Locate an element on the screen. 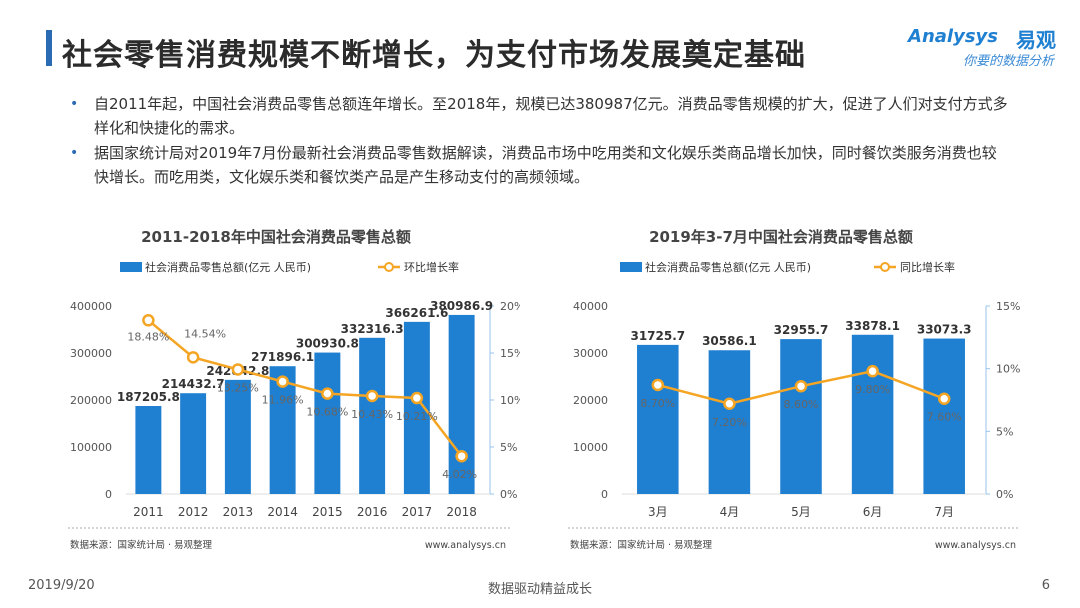 This screenshot has height=608, width=1080. y-axis-tick-label: 20000 is located at coordinates (590, 400).